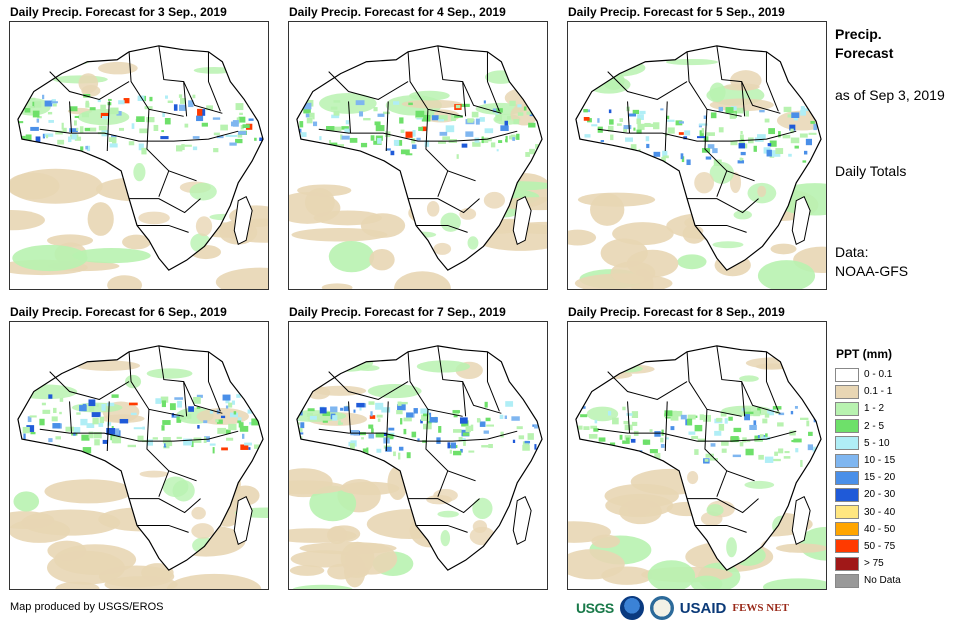 Image resolution: width=967 pixels, height=626 pixels. Describe the element at coordinates (880, 512) in the screenshot. I see `legend-label: 30 - 40` at that location.